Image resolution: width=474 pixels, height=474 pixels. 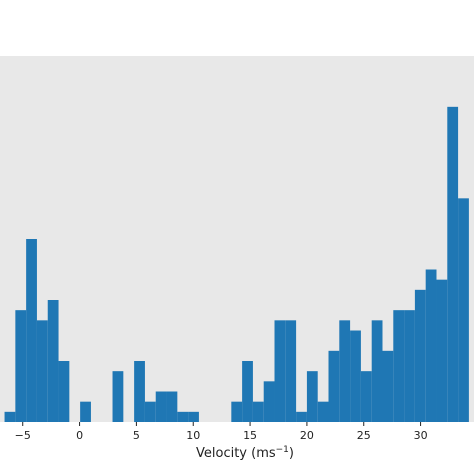 What do you see at coordinates (282, 450) in the screenshot?
I see `x-axis-label-superscript: −1` at bounding box center [282, 450].